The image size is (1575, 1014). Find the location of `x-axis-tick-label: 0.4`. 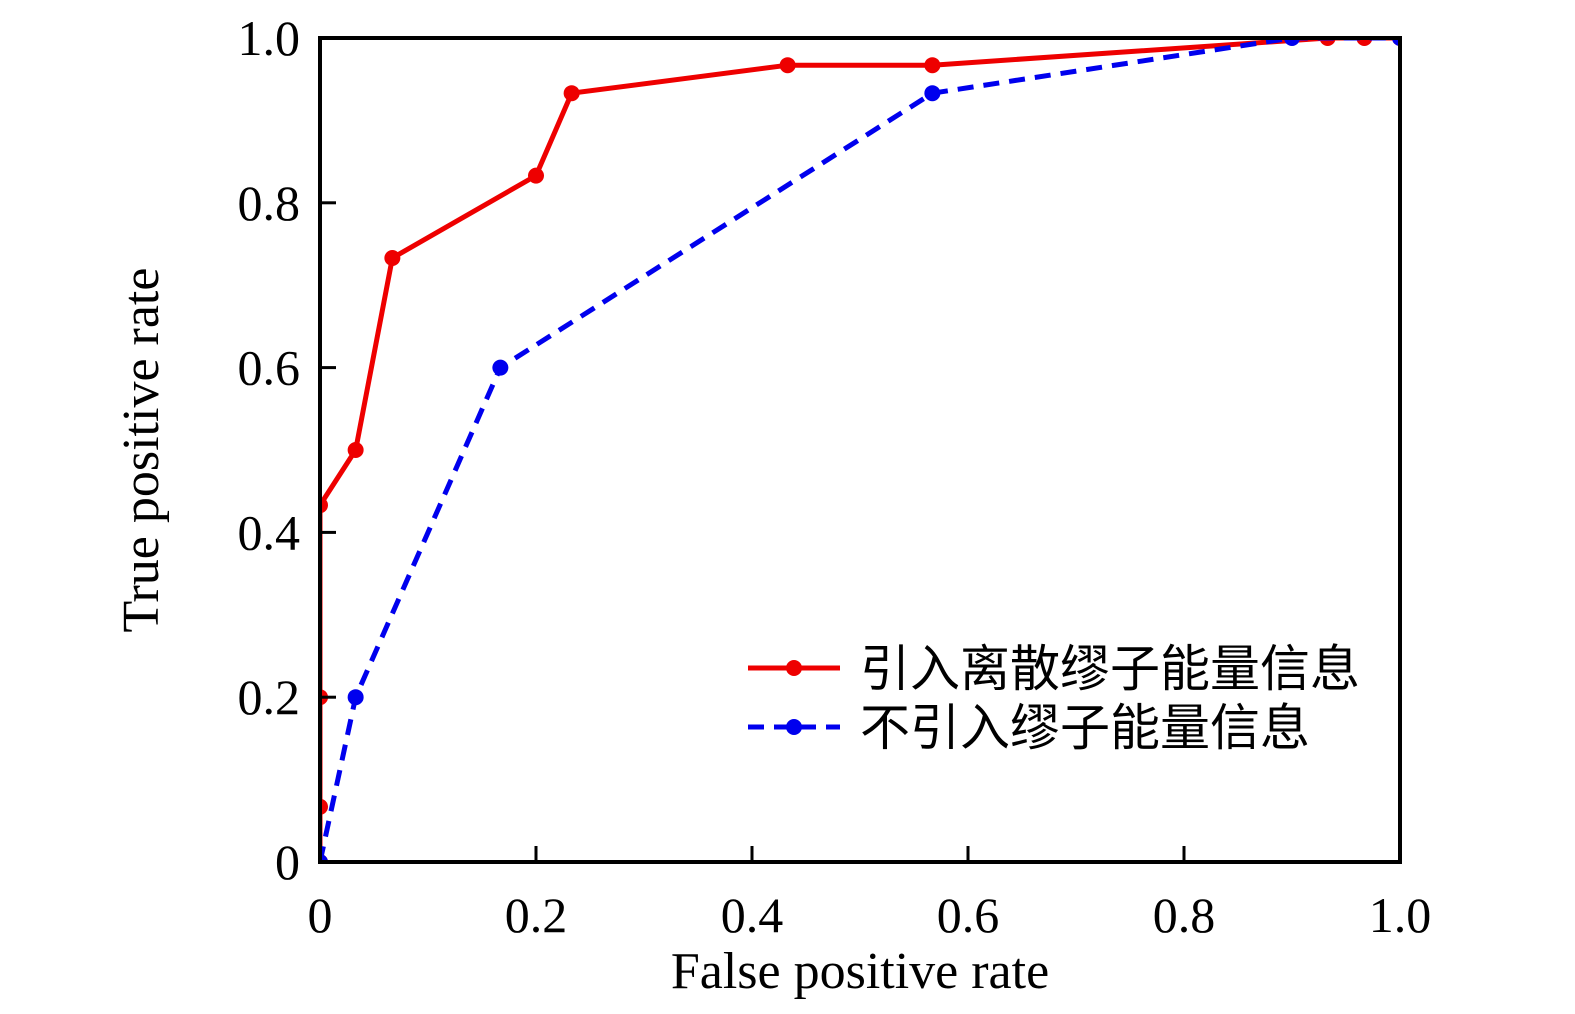

x-axis-tick-label: 0.4 is located at coordinates (752, 915).